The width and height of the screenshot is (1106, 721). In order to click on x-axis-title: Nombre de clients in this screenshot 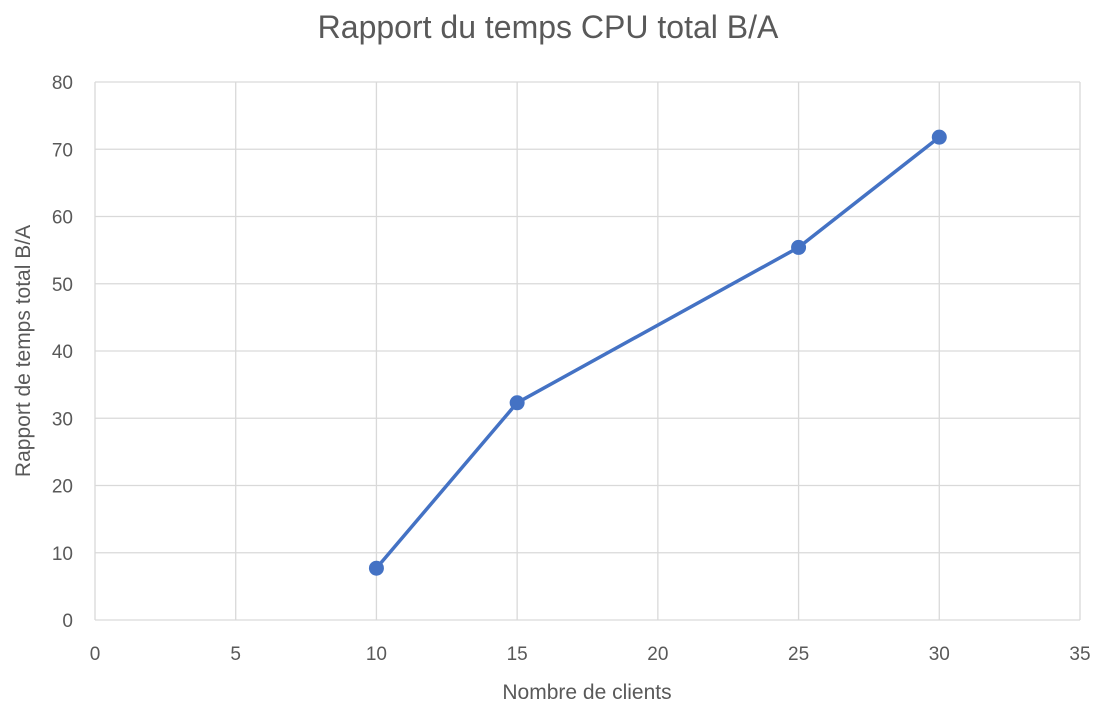, I will do `click(586, 692)`.